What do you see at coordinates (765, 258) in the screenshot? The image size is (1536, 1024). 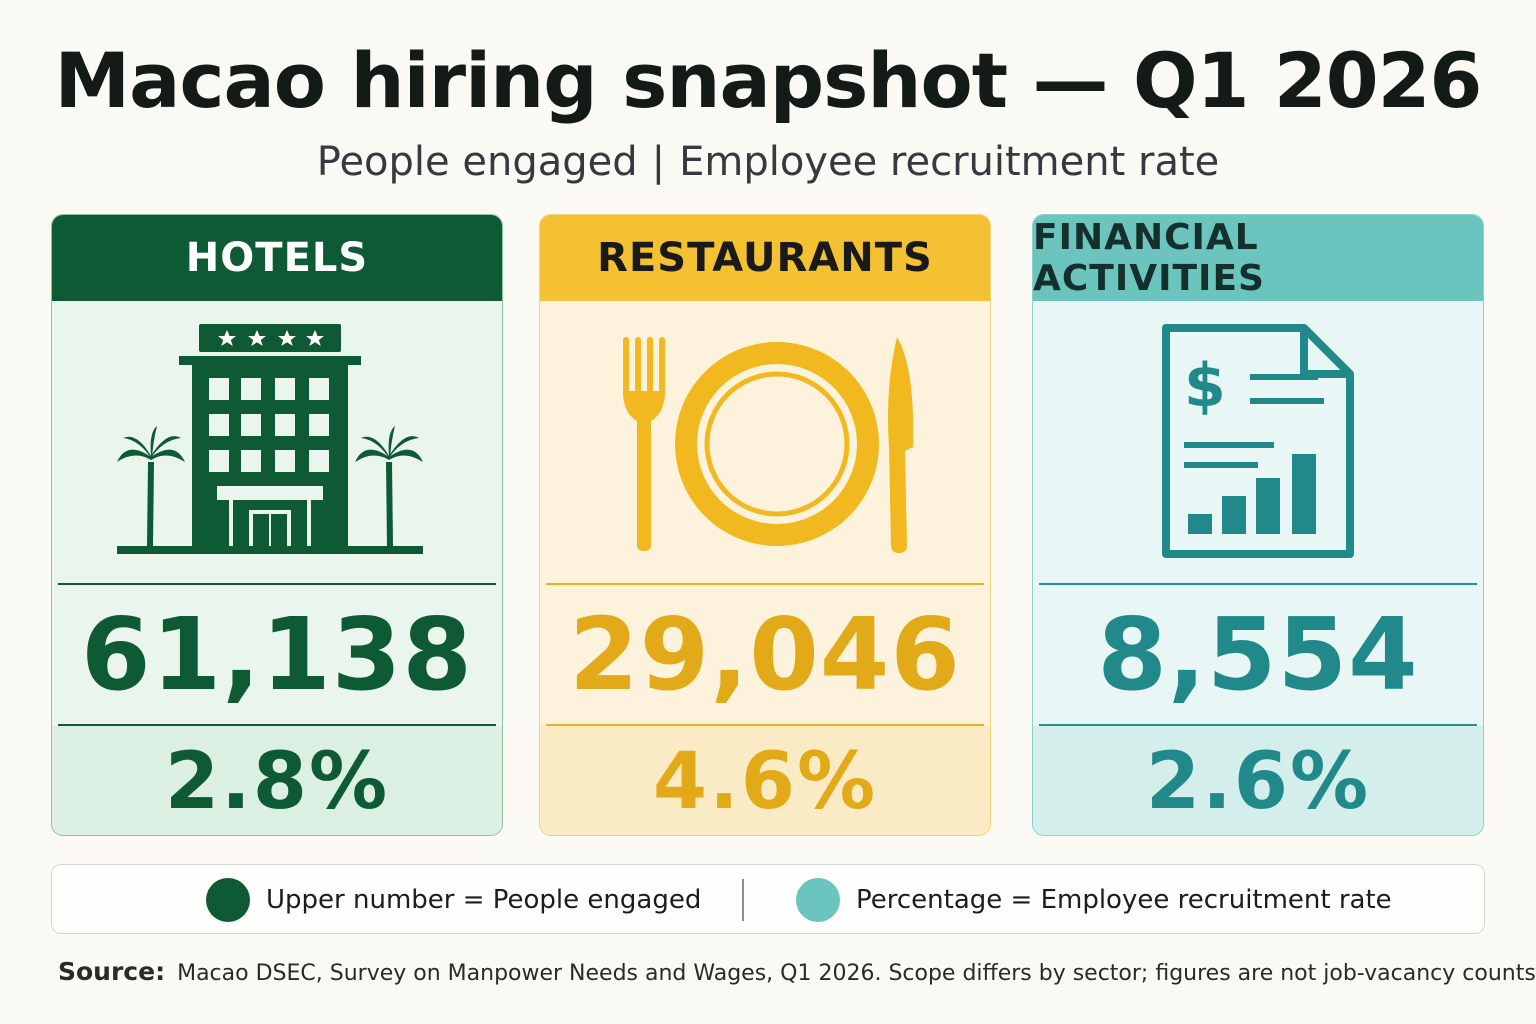 I see `card-title: RESTAURANTS` at bounding box center [765, 258].